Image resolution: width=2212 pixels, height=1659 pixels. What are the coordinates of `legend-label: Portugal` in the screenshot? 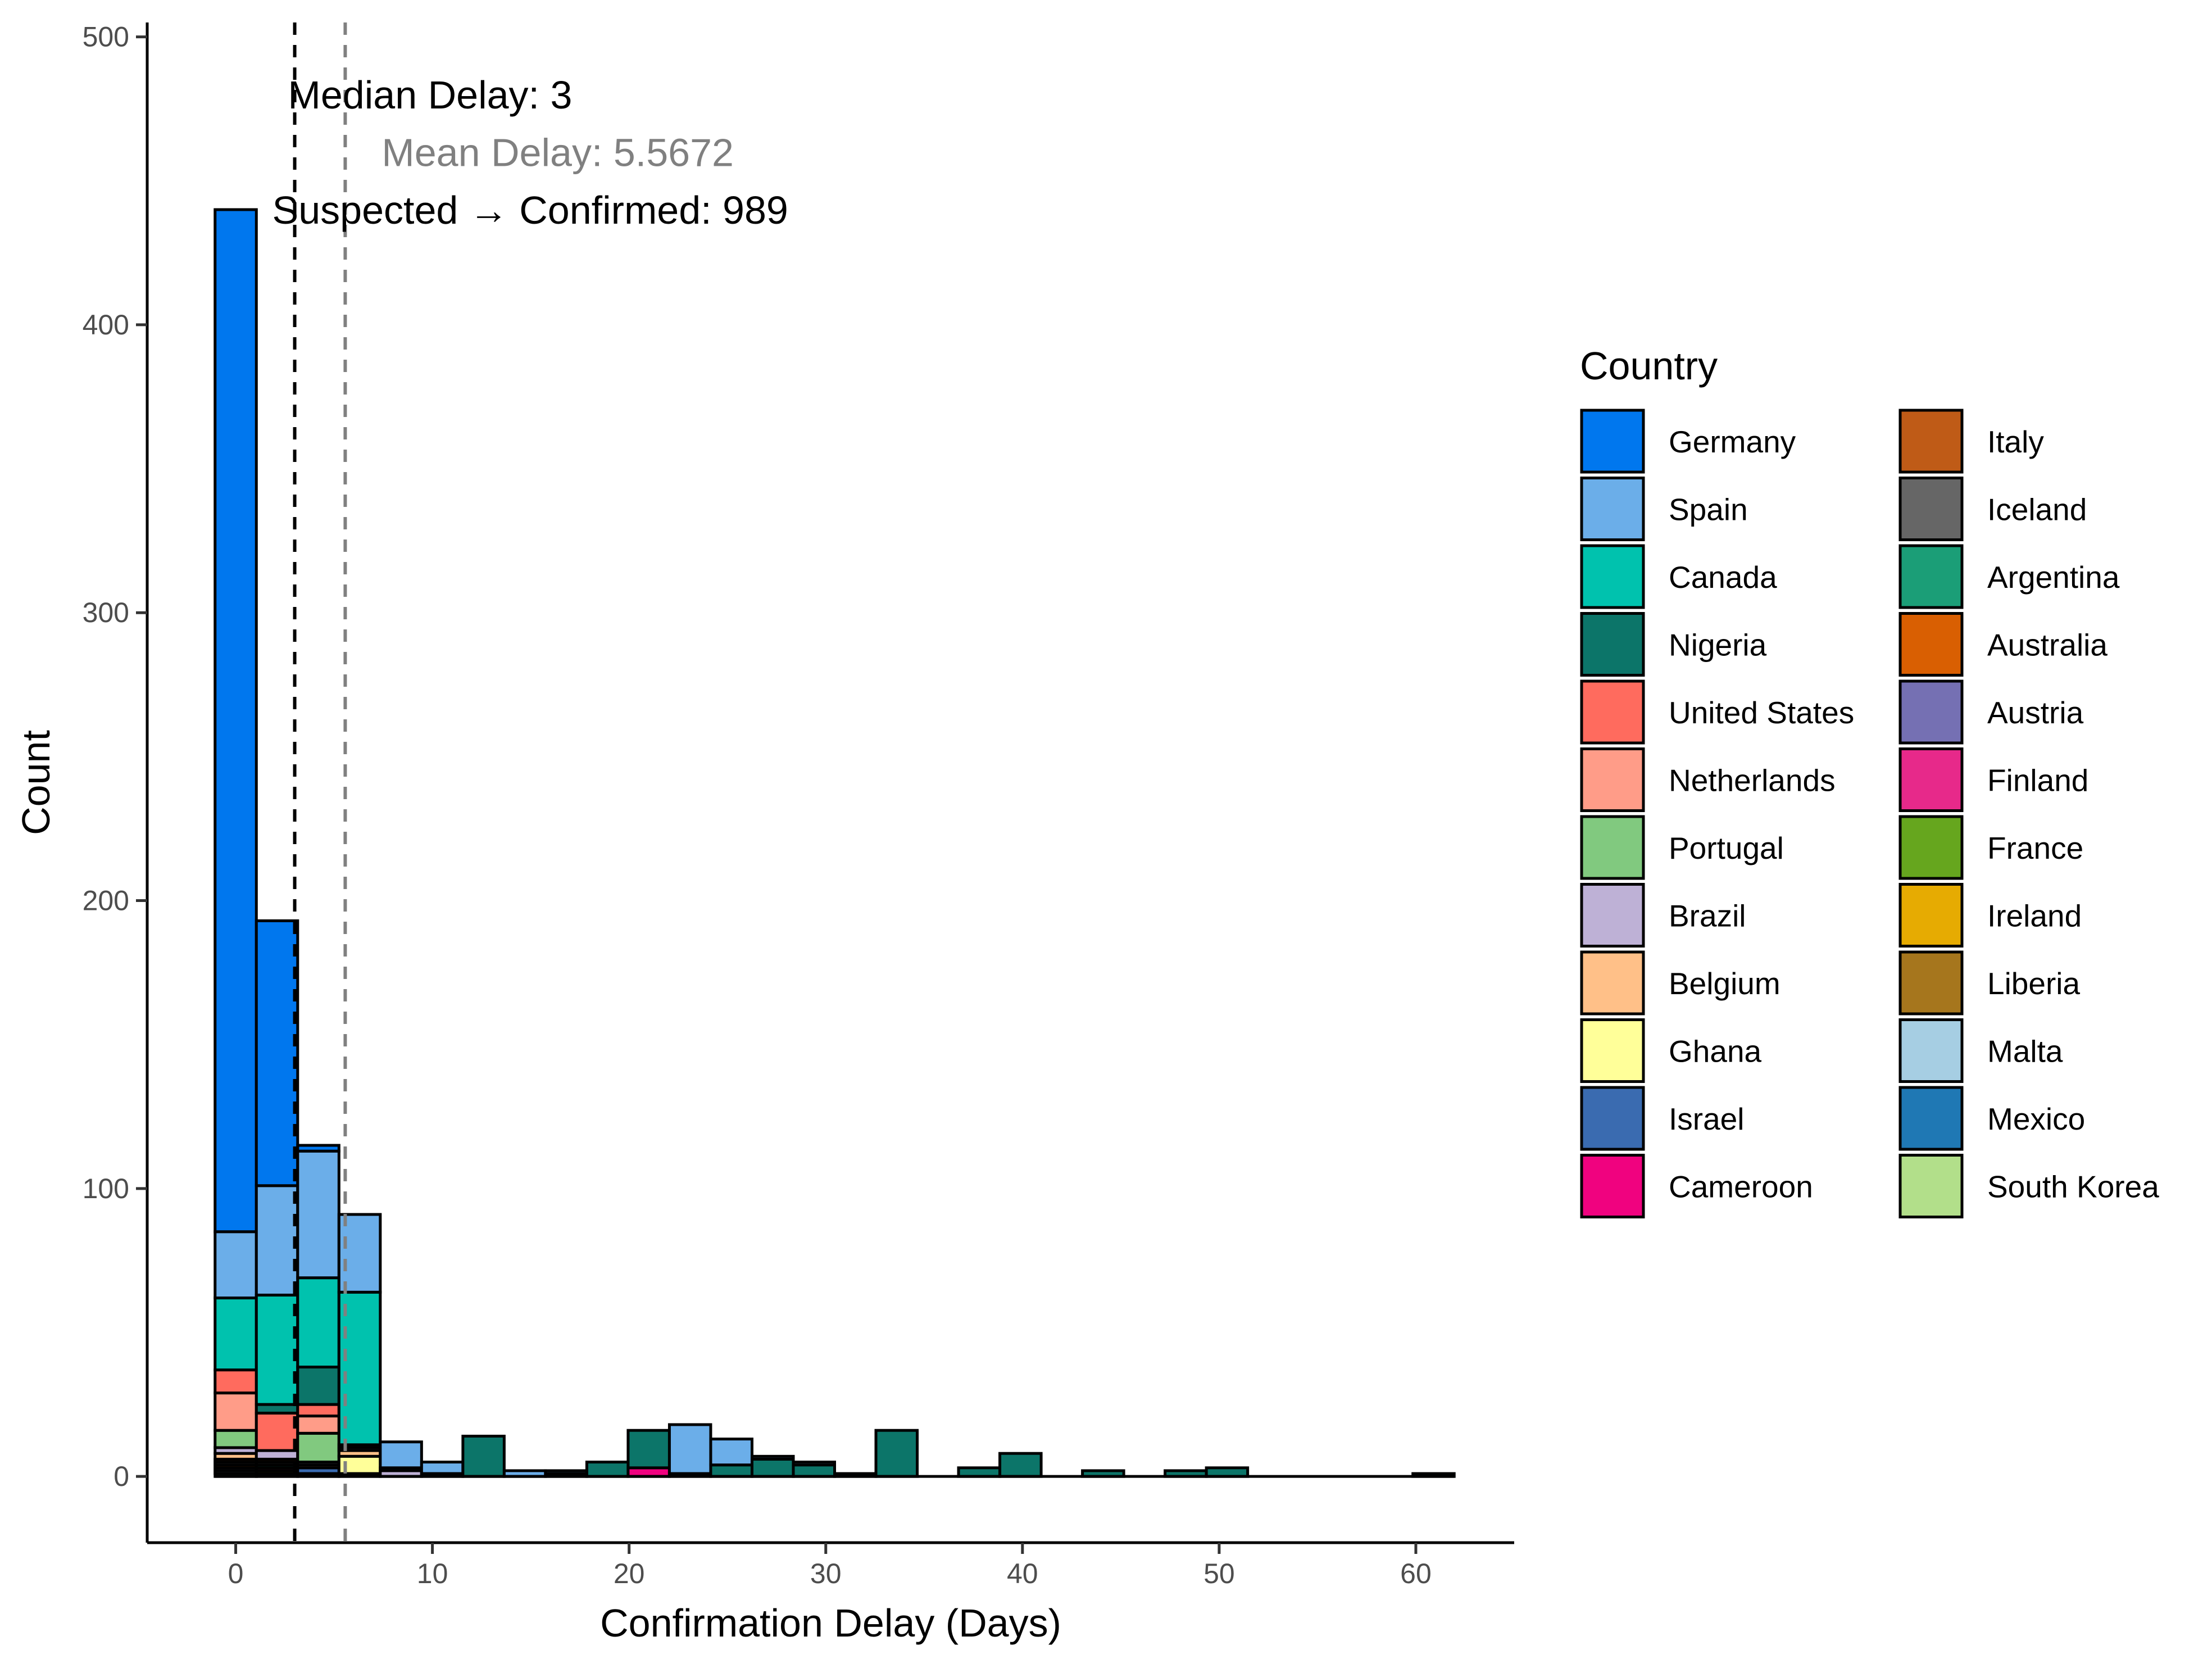 It's located at (1726, 848).